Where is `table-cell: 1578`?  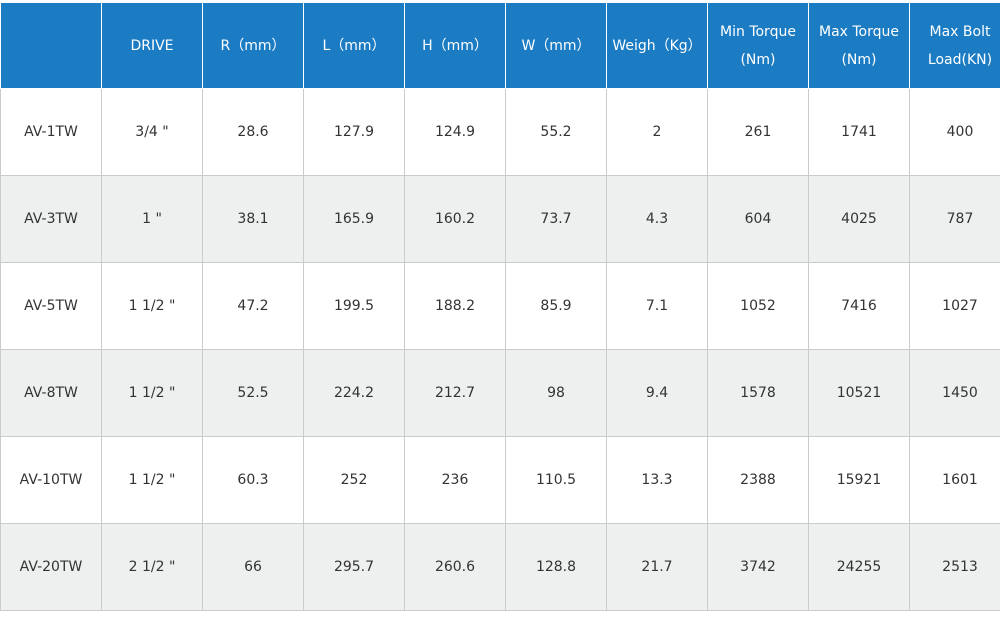
table-cell: 1578 is located at coordinates (758, 393).